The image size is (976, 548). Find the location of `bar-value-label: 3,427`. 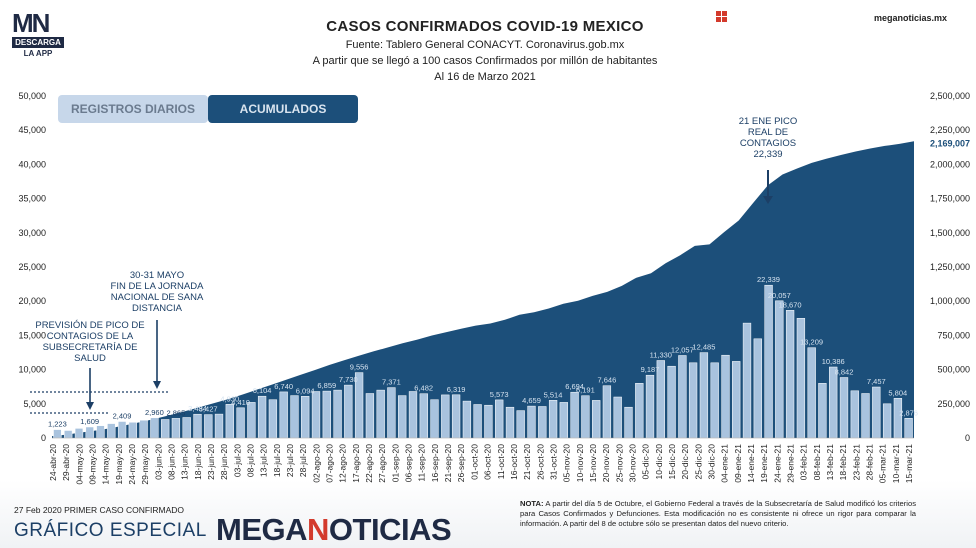

bar-value-label: 3,427 is located at coordinates (208, 409).